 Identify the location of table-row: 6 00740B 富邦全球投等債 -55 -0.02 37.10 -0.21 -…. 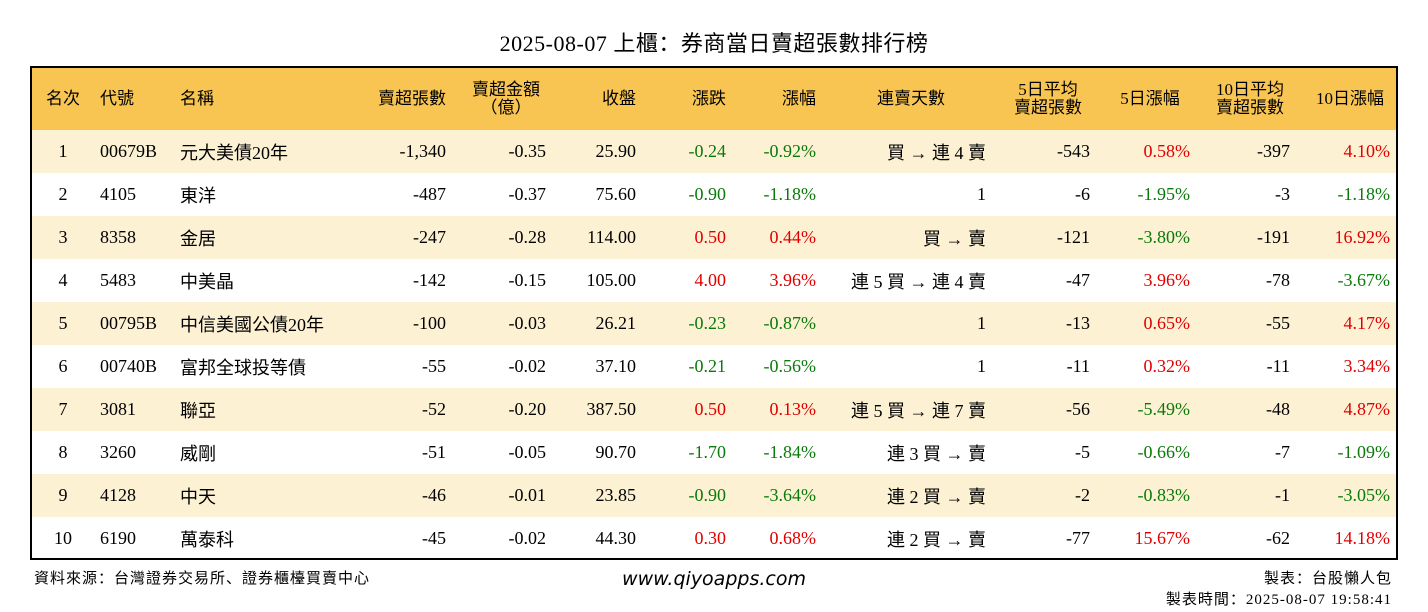
(714, 366).